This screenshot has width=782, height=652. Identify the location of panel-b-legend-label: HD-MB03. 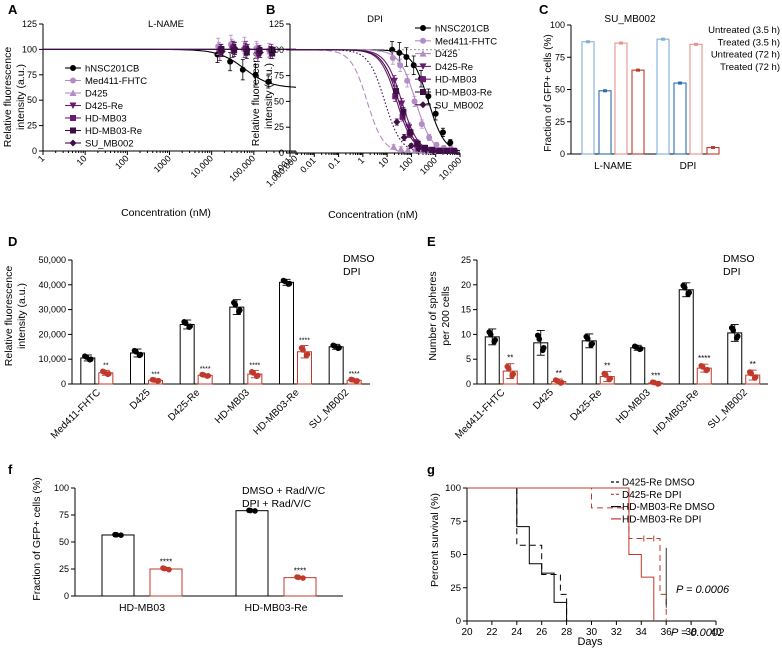
(456, 80).